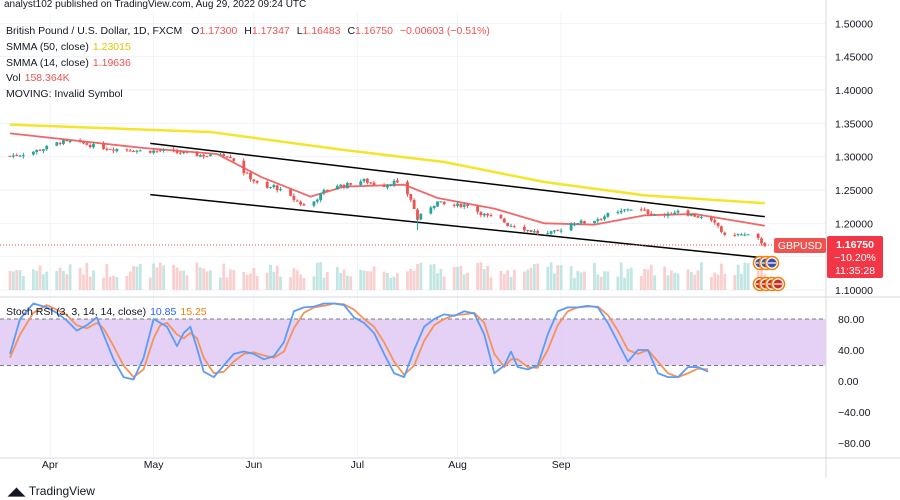  What do you see at coordinates (111, 47) in the screenshot?
I see `smma50-value: 1.23015` at bounding box center [111, 47].